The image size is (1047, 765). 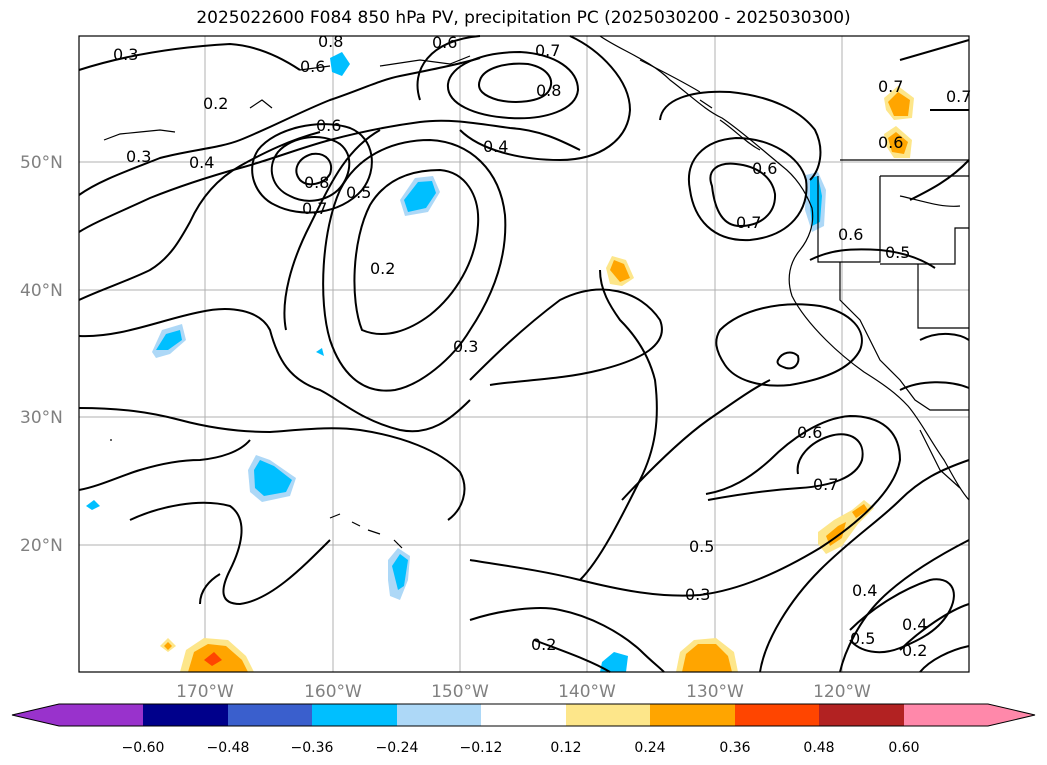 I want to click on colorbar-extend-low, so click(x=35, y=715).